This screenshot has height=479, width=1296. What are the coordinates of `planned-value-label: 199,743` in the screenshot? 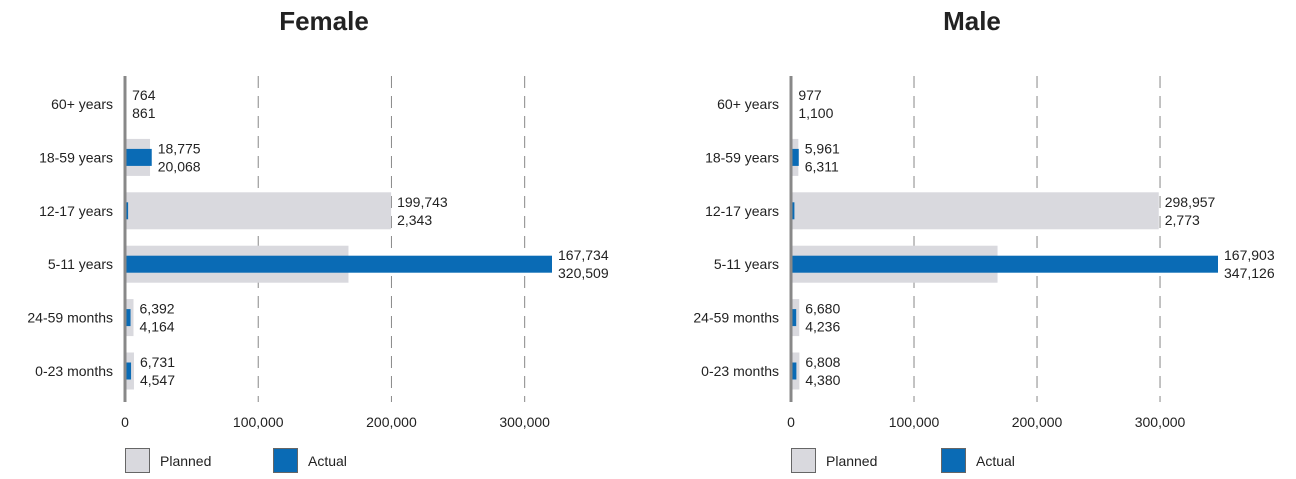 It's located at (422, 202).